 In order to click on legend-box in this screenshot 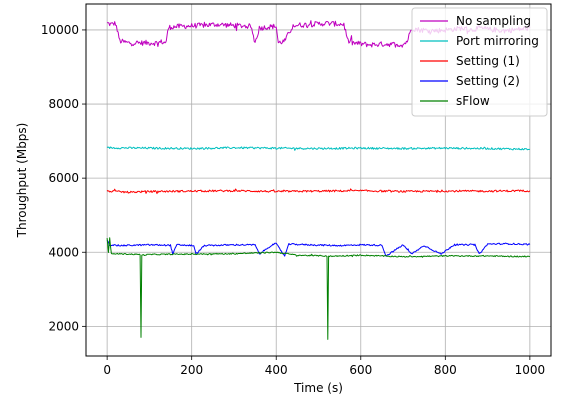, I will do `click(479, 62)`.